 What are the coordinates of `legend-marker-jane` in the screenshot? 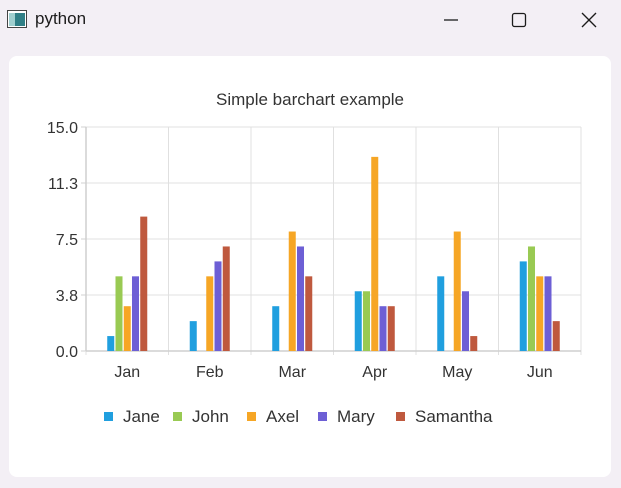 It's located at (108, 416).